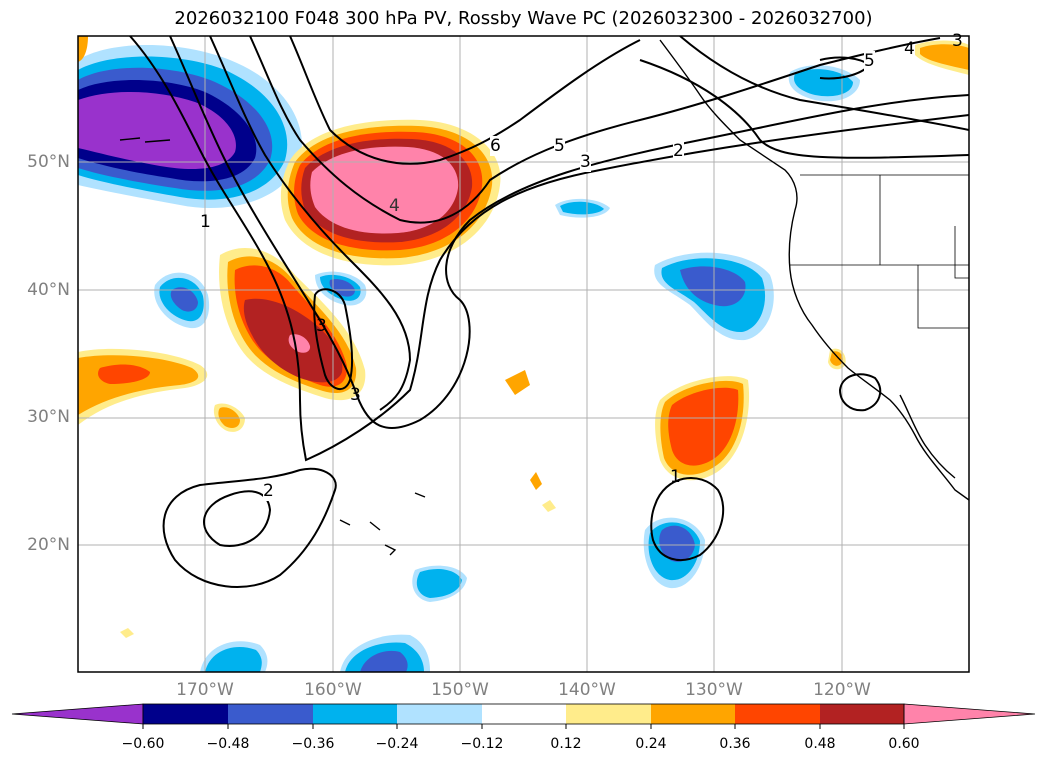  What do you see at coordinates (205, 690) in the screenshot?
I see `lon-label: 170°W` at bounding box center [205, 690].